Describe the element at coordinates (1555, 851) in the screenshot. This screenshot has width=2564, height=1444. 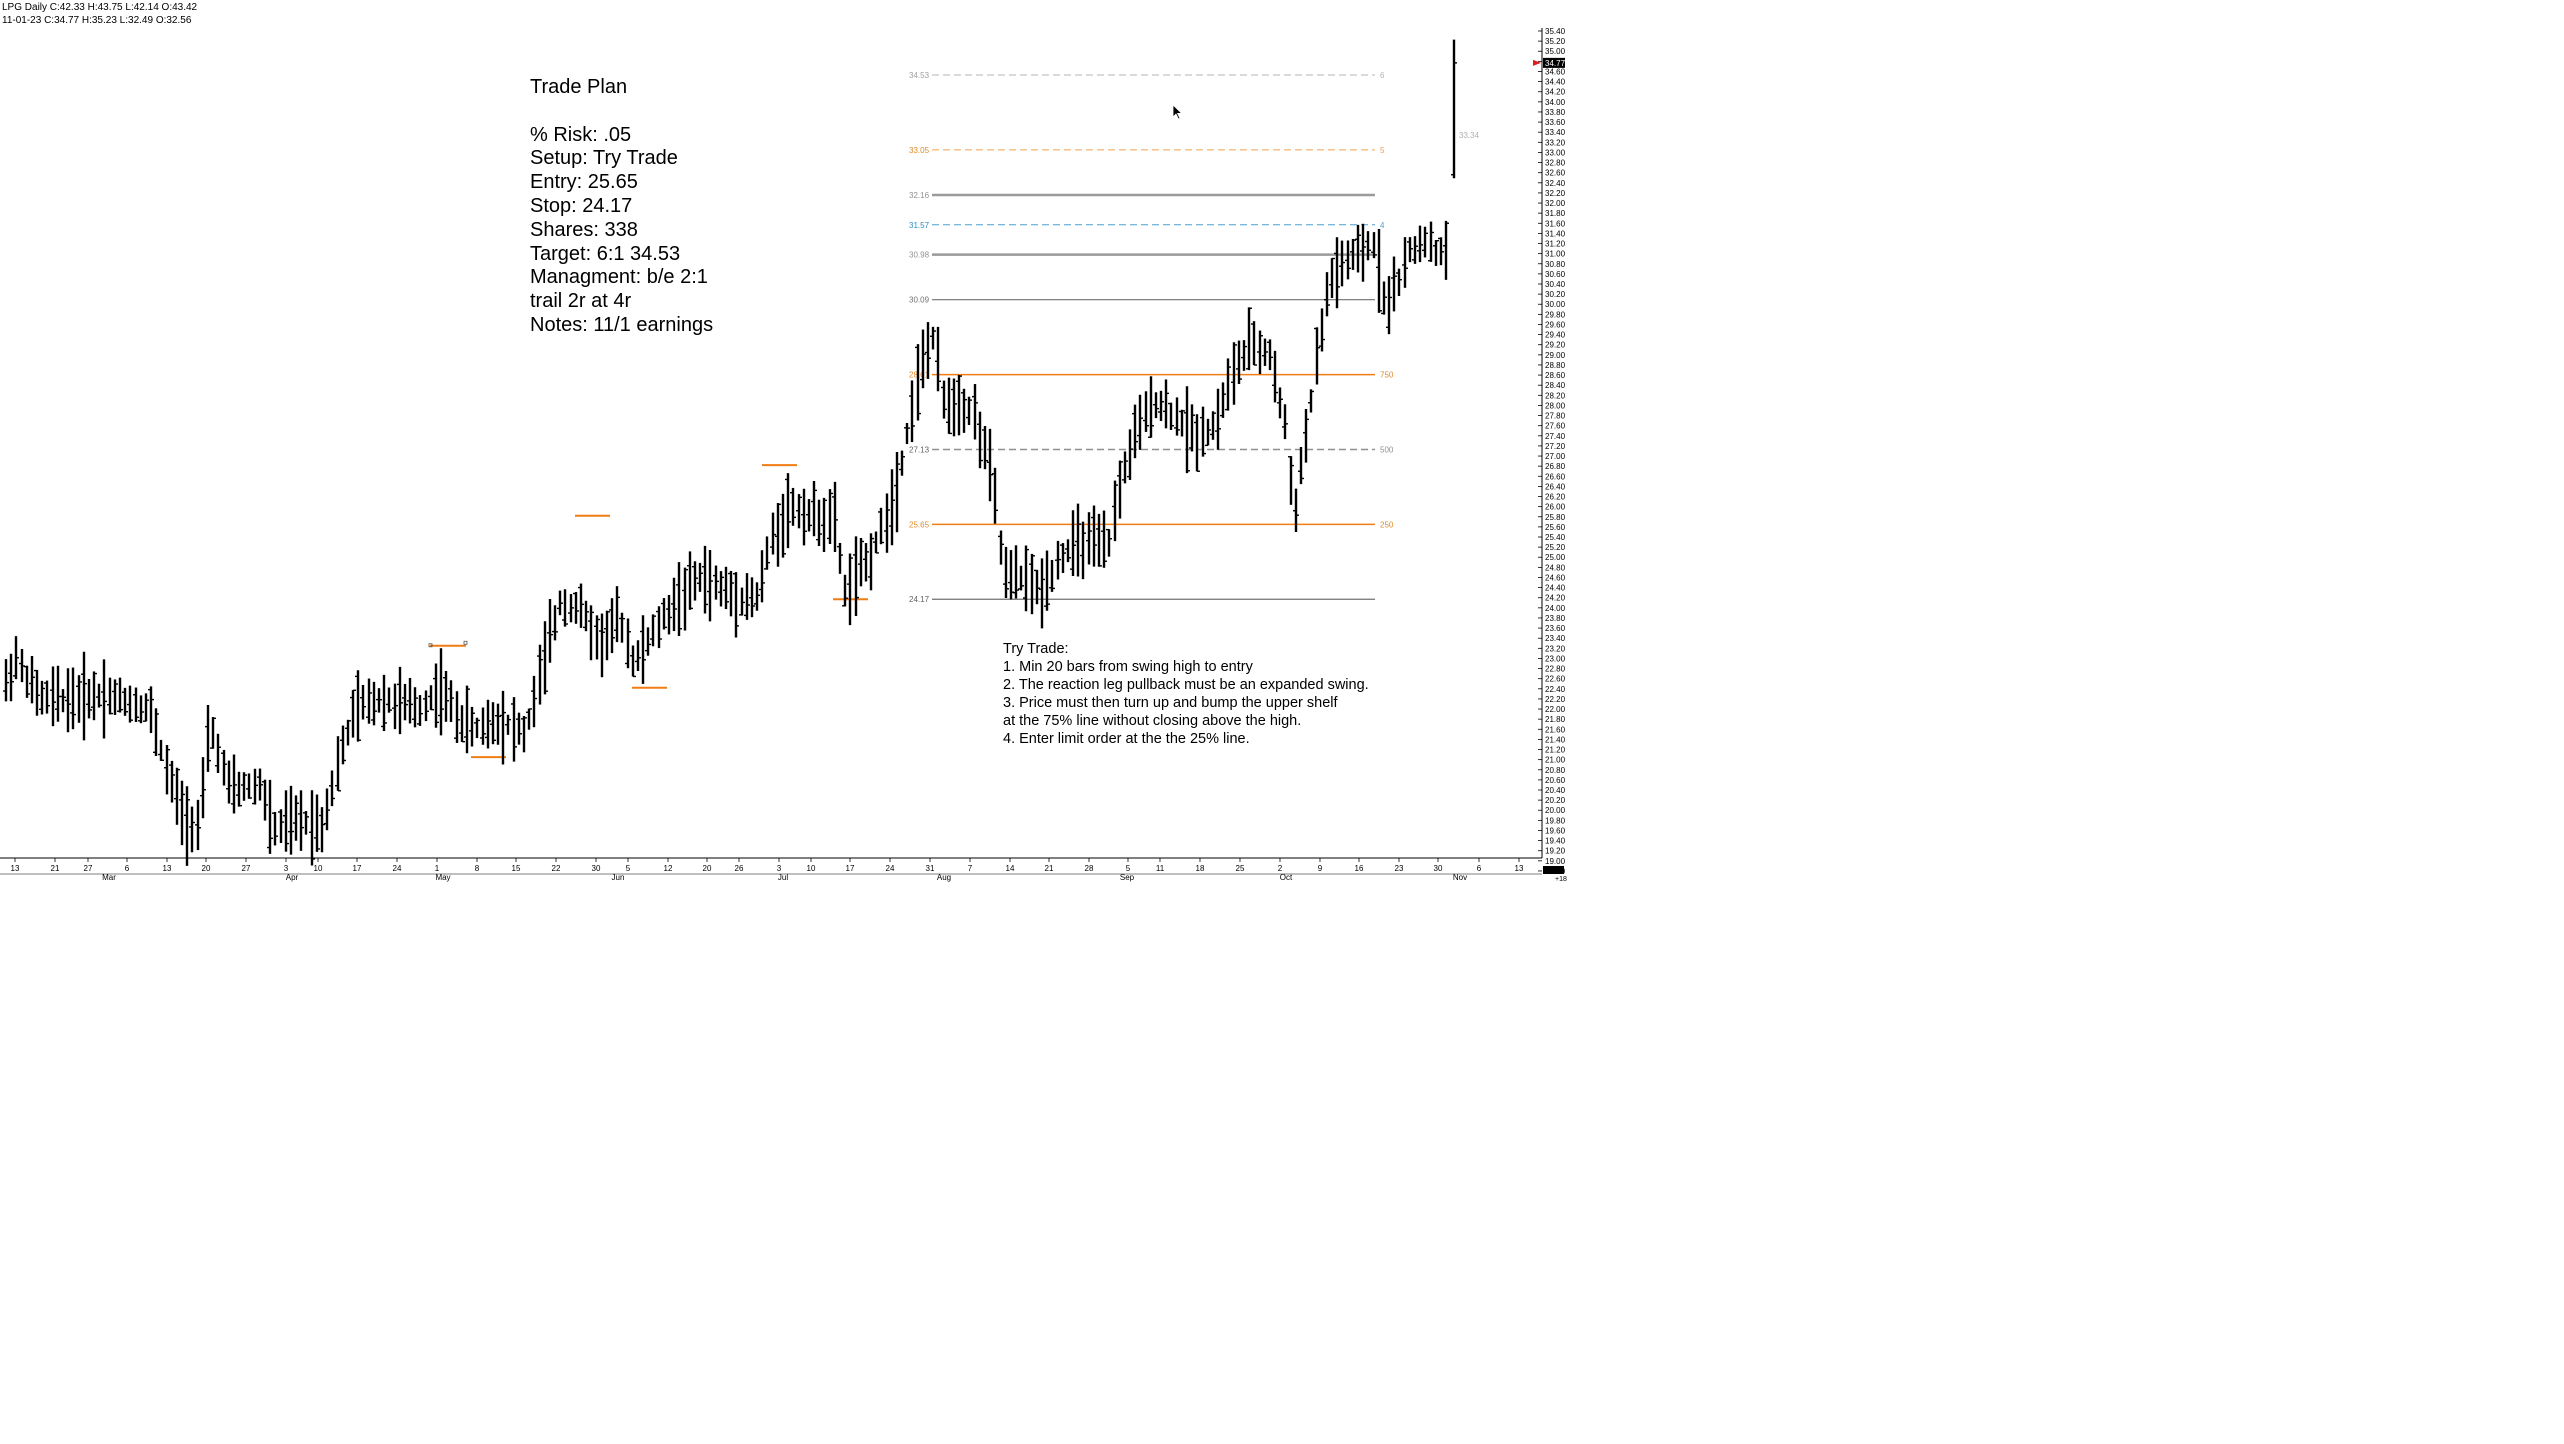
I see `price-tick-label: 19.20` at that location.